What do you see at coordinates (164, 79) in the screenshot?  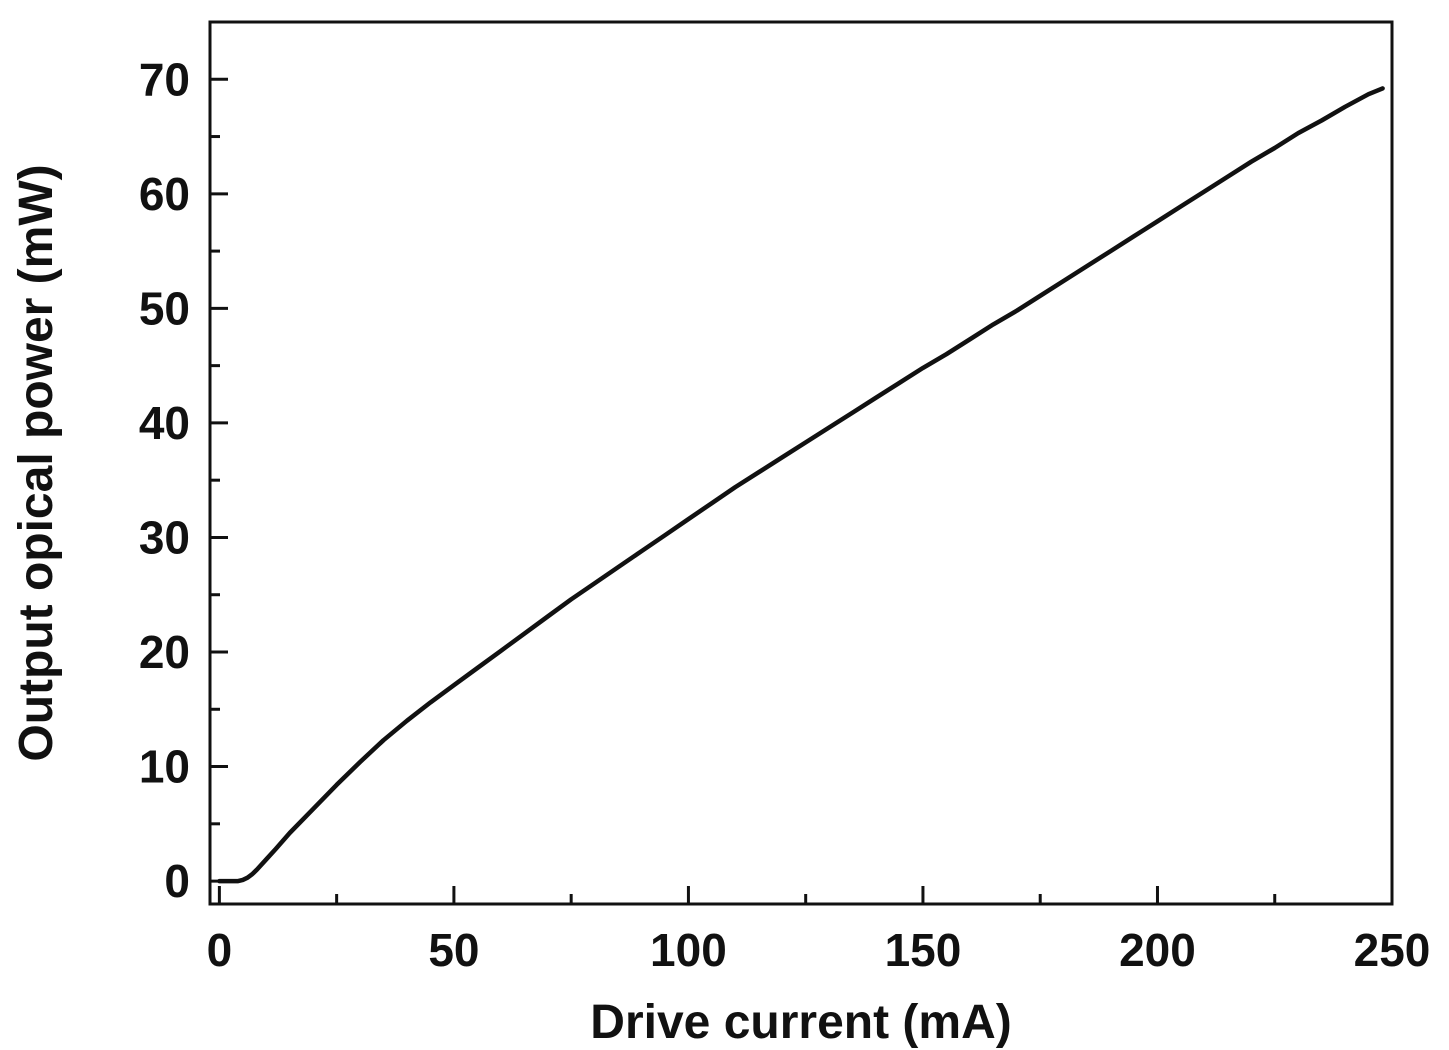 I see `y-tick-label: 70` at bounding box center [164, 79].